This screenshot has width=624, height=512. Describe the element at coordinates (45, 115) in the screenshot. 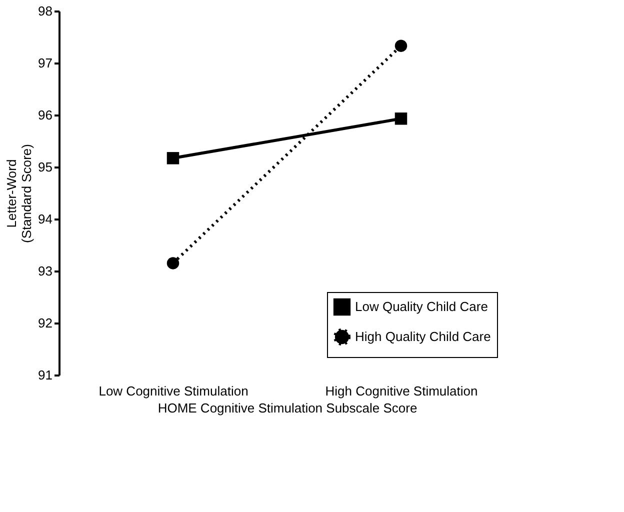

I see `y-tick-label: 96` at that location.